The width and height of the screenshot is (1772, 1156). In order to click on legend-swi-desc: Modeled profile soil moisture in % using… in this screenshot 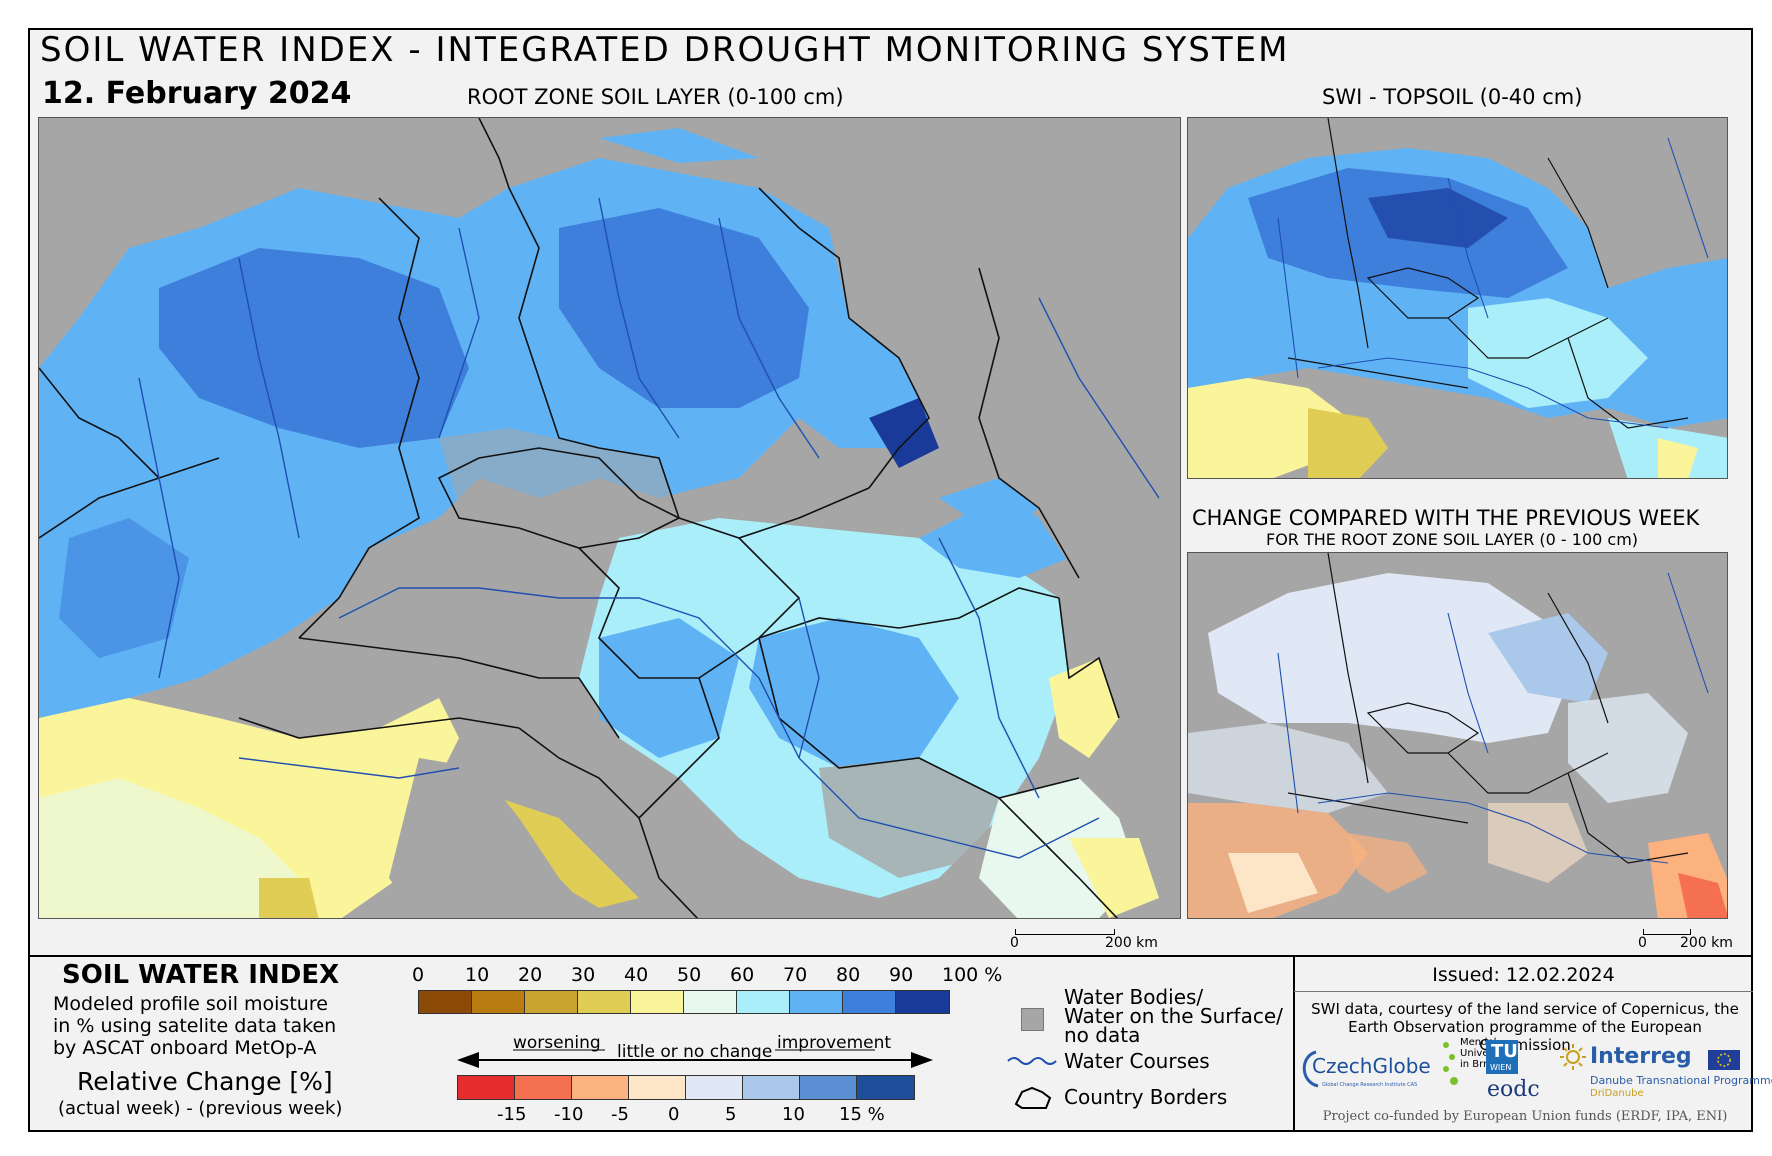, I will do `click(194, 1026)`.